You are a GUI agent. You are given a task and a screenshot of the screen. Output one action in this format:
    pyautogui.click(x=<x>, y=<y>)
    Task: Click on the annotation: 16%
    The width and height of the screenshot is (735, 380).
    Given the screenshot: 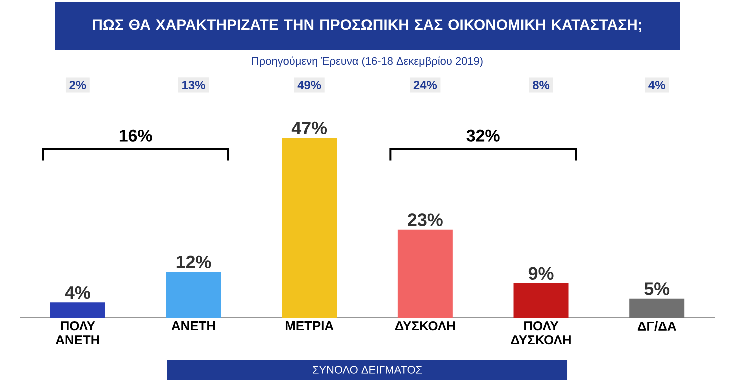 What is the action you would take?
    pyautogui.click(x=136, y=136)
    